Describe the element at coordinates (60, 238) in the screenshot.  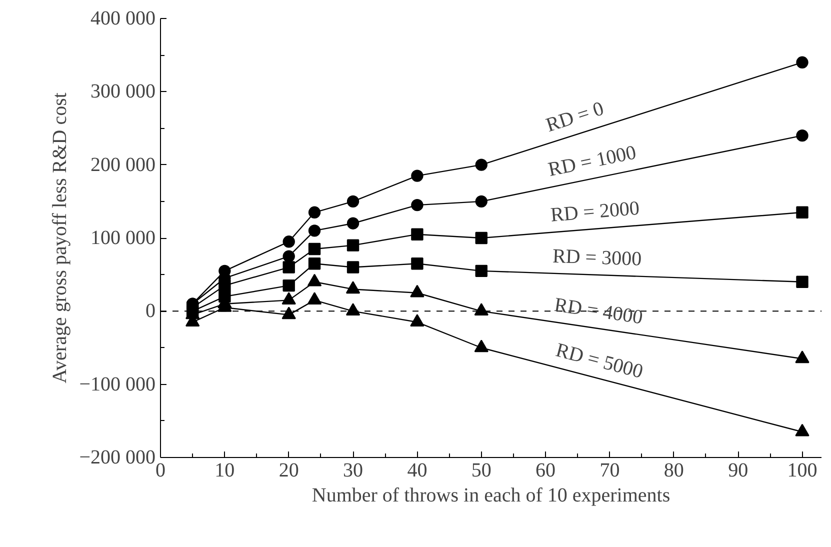
I see `y-axis-title: Average gross payoff less R&D cost` at that location.